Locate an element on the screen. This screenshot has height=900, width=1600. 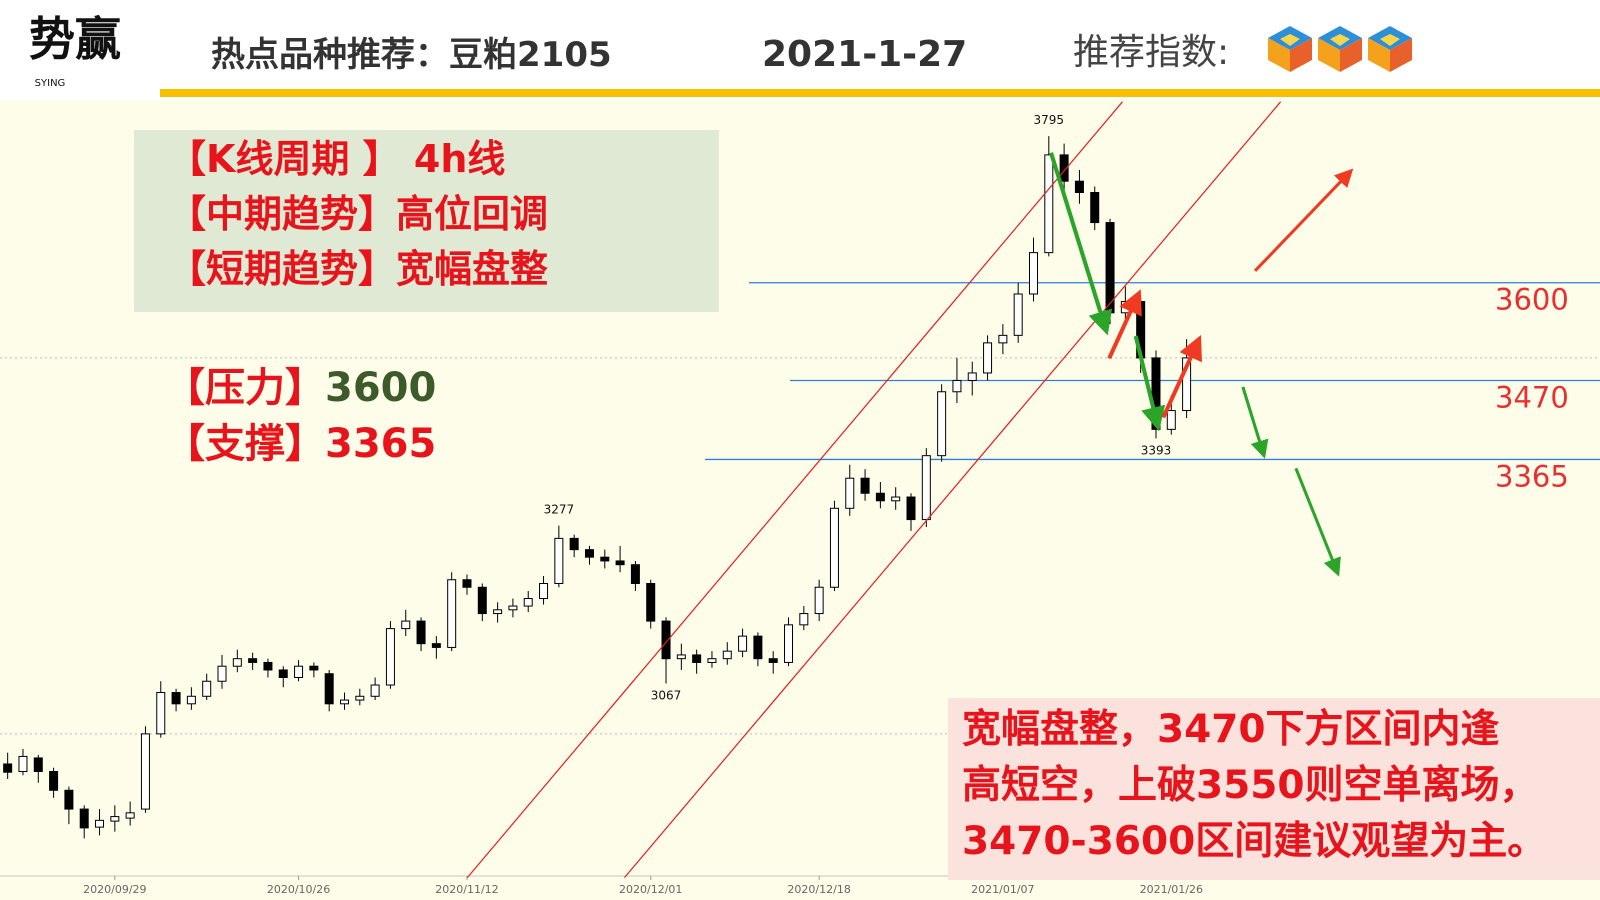
rating-icons is located at coordinates (1340, 49).